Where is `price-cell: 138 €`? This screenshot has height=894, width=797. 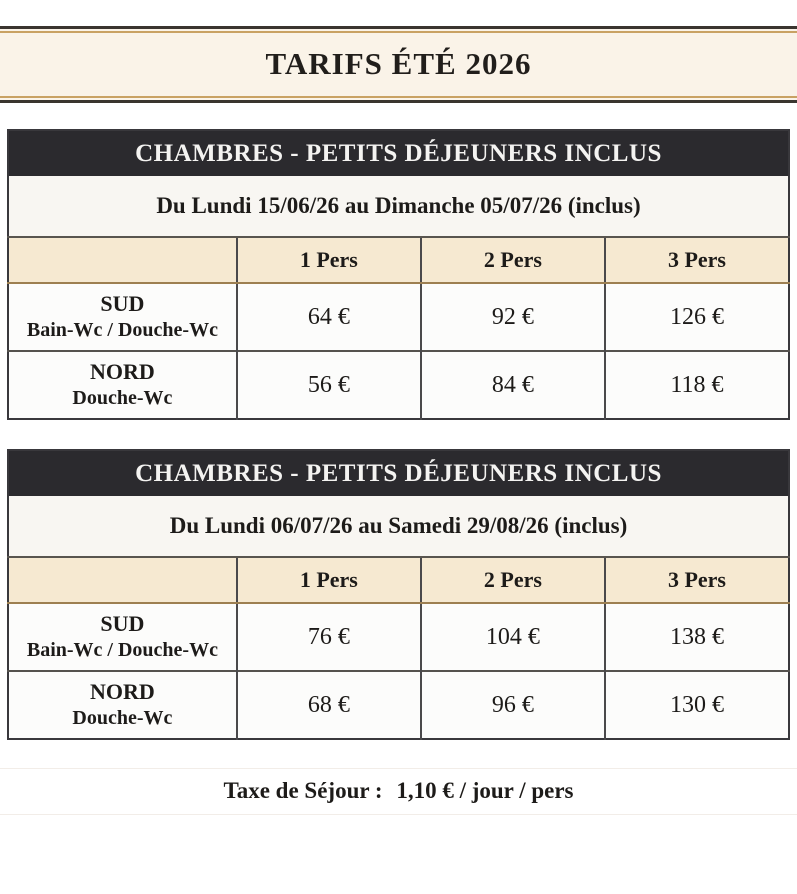
price-cell: 138 € is located at coordinates (696, 637).